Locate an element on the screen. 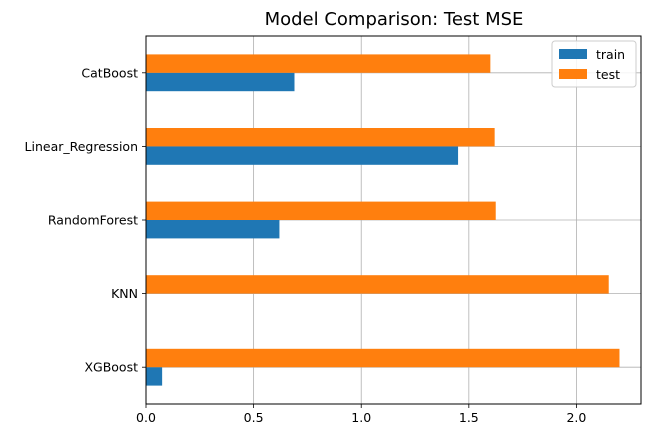 The width and height of the screenshot is (651, 441). bar-train-linear-regression is located at coordinates (302, 155).